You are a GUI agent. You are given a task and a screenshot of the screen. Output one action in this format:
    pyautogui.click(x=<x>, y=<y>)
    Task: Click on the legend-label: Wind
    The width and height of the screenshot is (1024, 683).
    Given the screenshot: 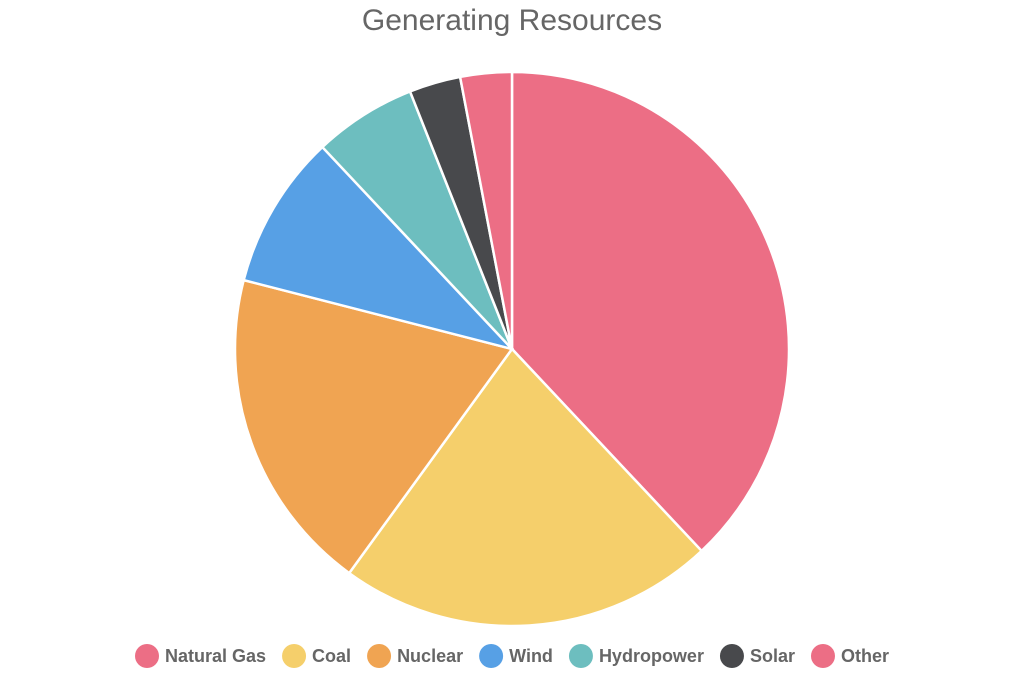 What is the action you would take?
    pyautogui.click(x=531, y=656)
    